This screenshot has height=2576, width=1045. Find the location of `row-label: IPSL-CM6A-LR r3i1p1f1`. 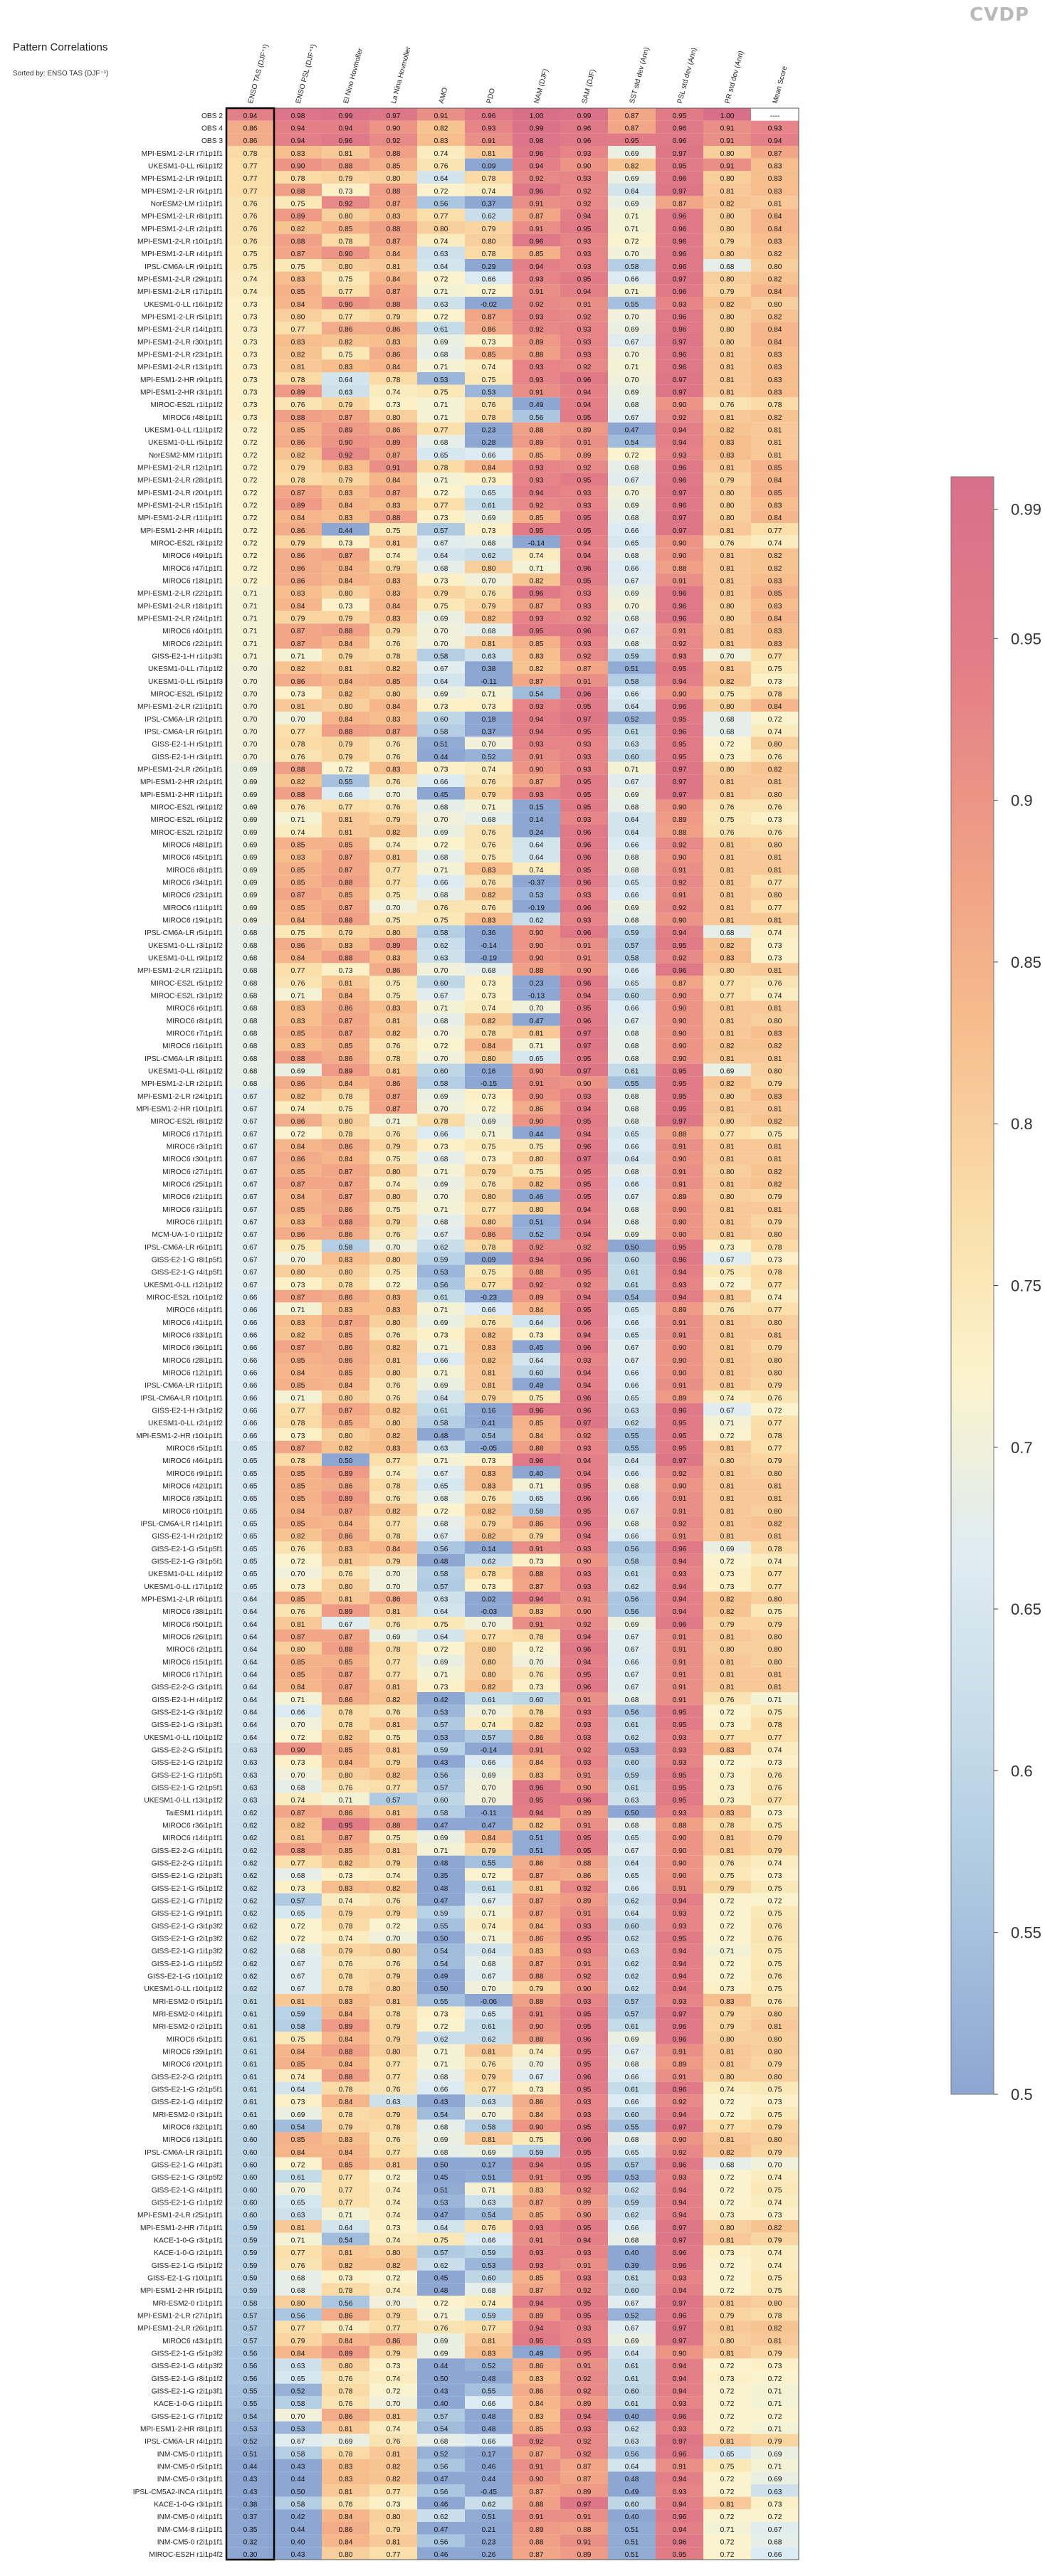

row-label: IPSL-CM6A-LR r3i1p1f1 is located at coordinates (184, 2153).